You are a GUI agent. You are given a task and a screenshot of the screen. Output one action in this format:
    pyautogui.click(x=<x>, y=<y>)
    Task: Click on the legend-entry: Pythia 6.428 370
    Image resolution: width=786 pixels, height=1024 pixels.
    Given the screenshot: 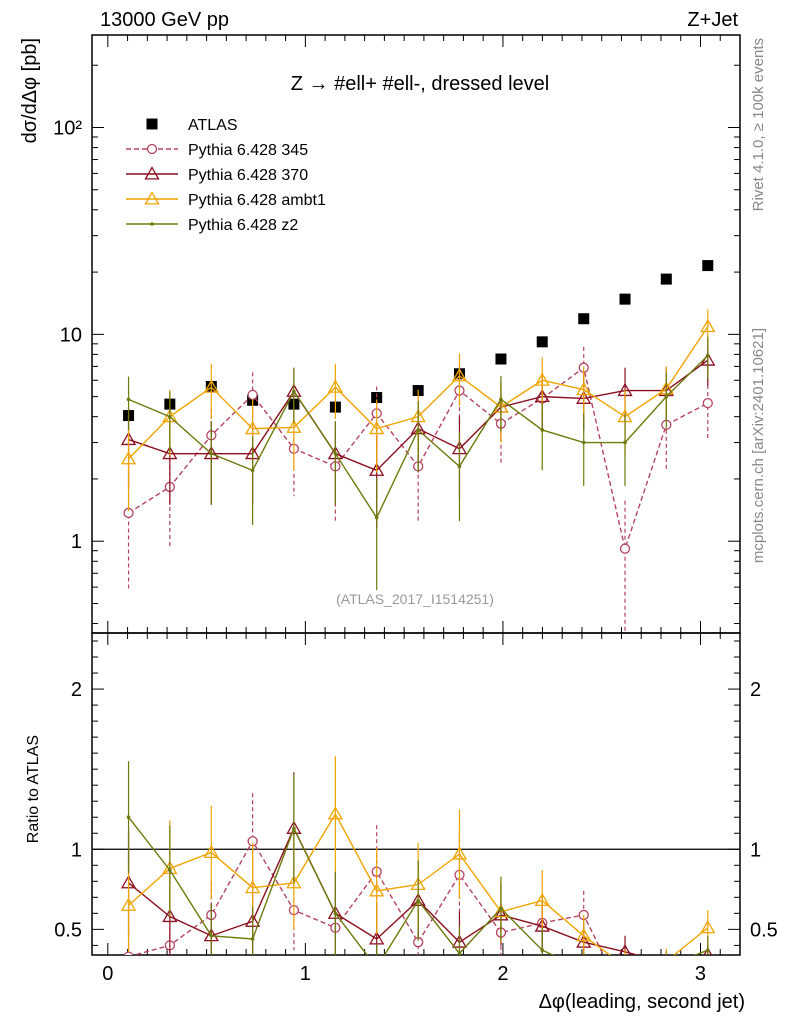 What is the action you would take?
    pyautogui.click(x=217, y=175)
    